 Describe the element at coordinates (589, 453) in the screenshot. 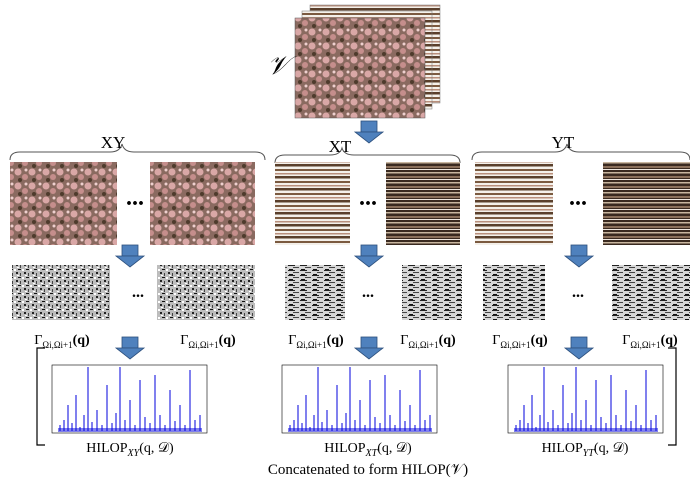

I see `histogram-subscript: YT` at that location.